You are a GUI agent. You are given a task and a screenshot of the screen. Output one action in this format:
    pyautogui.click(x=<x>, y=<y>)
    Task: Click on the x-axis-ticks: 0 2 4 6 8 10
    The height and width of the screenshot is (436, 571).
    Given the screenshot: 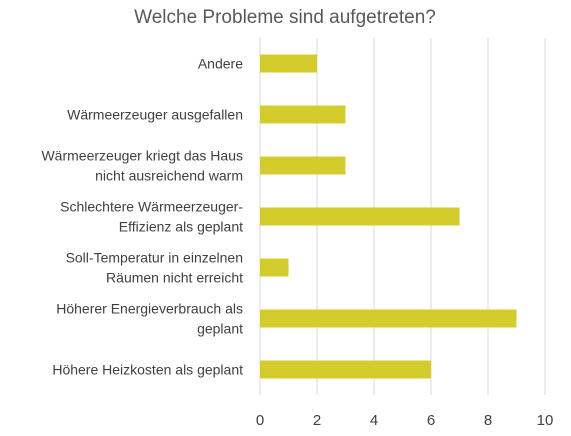 What is the action you would take?
    pyautogui.click(x=405, y=420)
    